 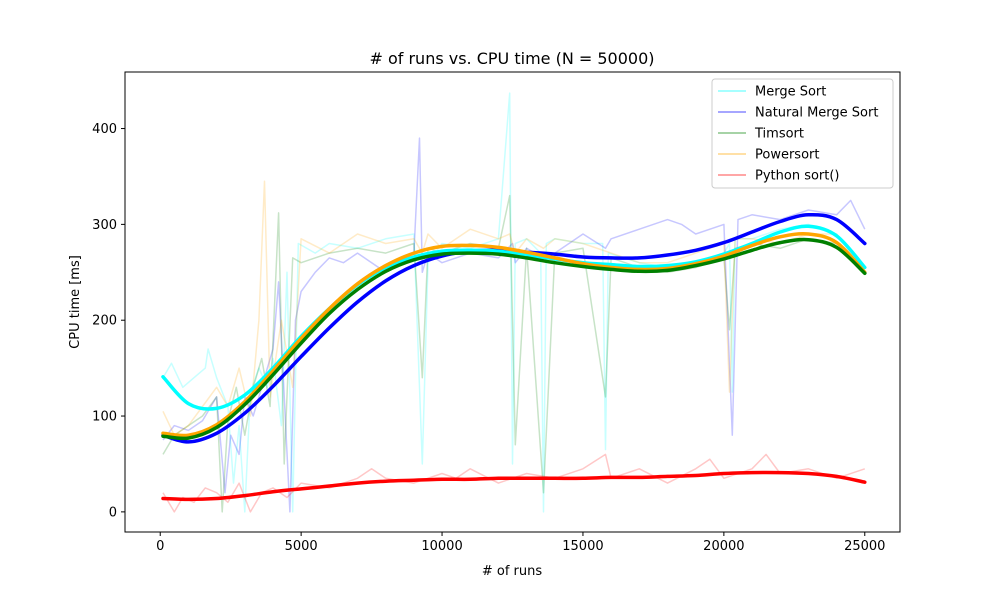 What do you see at coordinates (514, 486) in the screenshot?
I see `trend-line-python-sort` at bounding box center [514, 486].